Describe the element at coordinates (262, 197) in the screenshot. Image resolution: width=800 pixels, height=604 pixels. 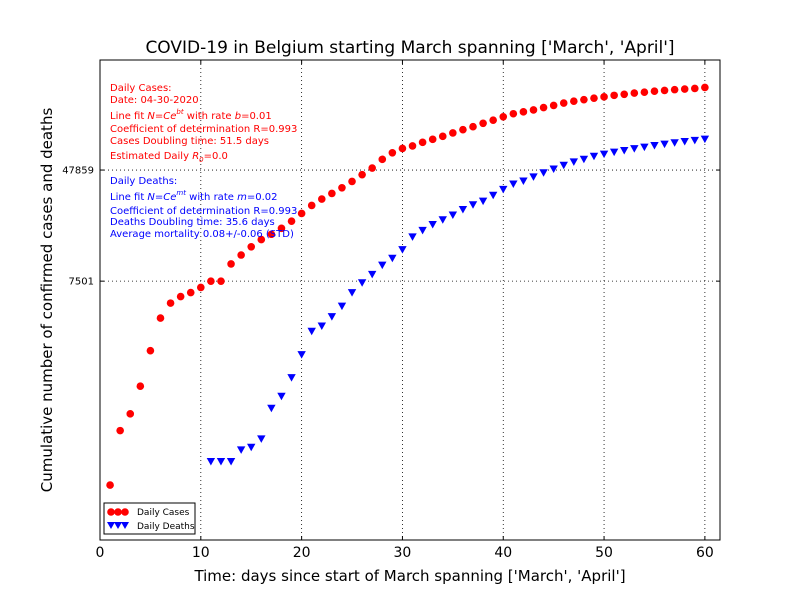
I see `deaths-fit-rate-value: =0.02` at that location.